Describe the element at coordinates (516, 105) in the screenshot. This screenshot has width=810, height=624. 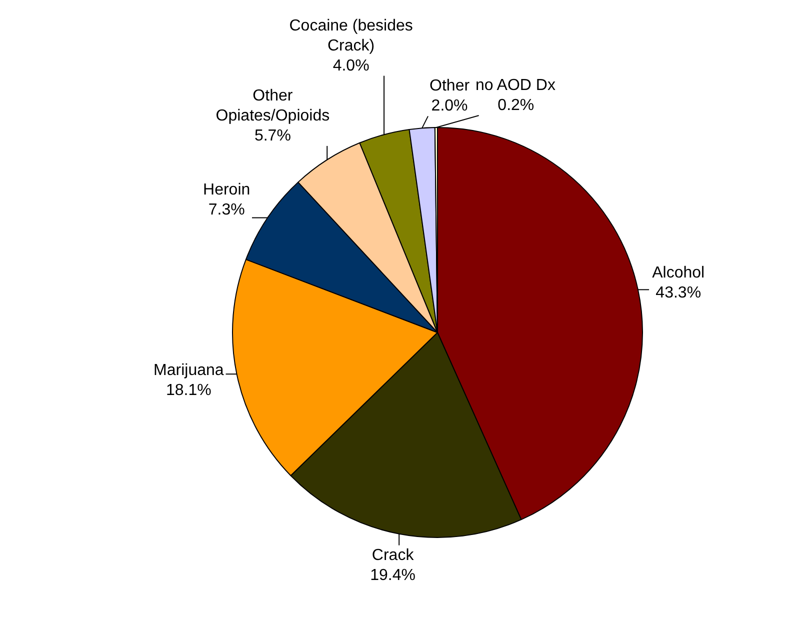
I see `data-label: 0.2%` at that location.